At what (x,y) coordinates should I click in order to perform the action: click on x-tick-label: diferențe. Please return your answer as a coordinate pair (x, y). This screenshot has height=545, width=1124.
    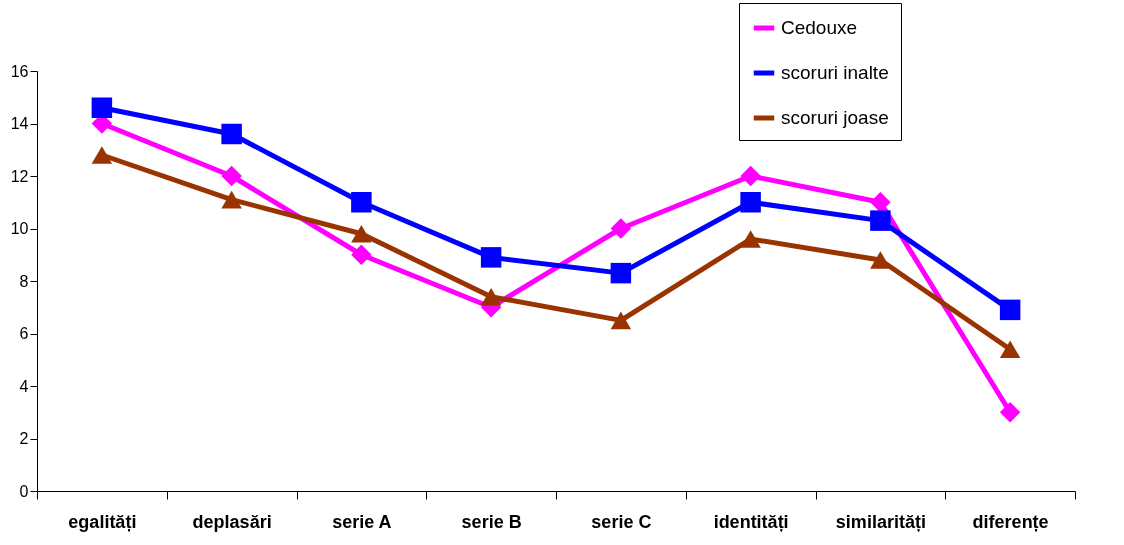
    Looking at the image, I should click on (1010, 521).